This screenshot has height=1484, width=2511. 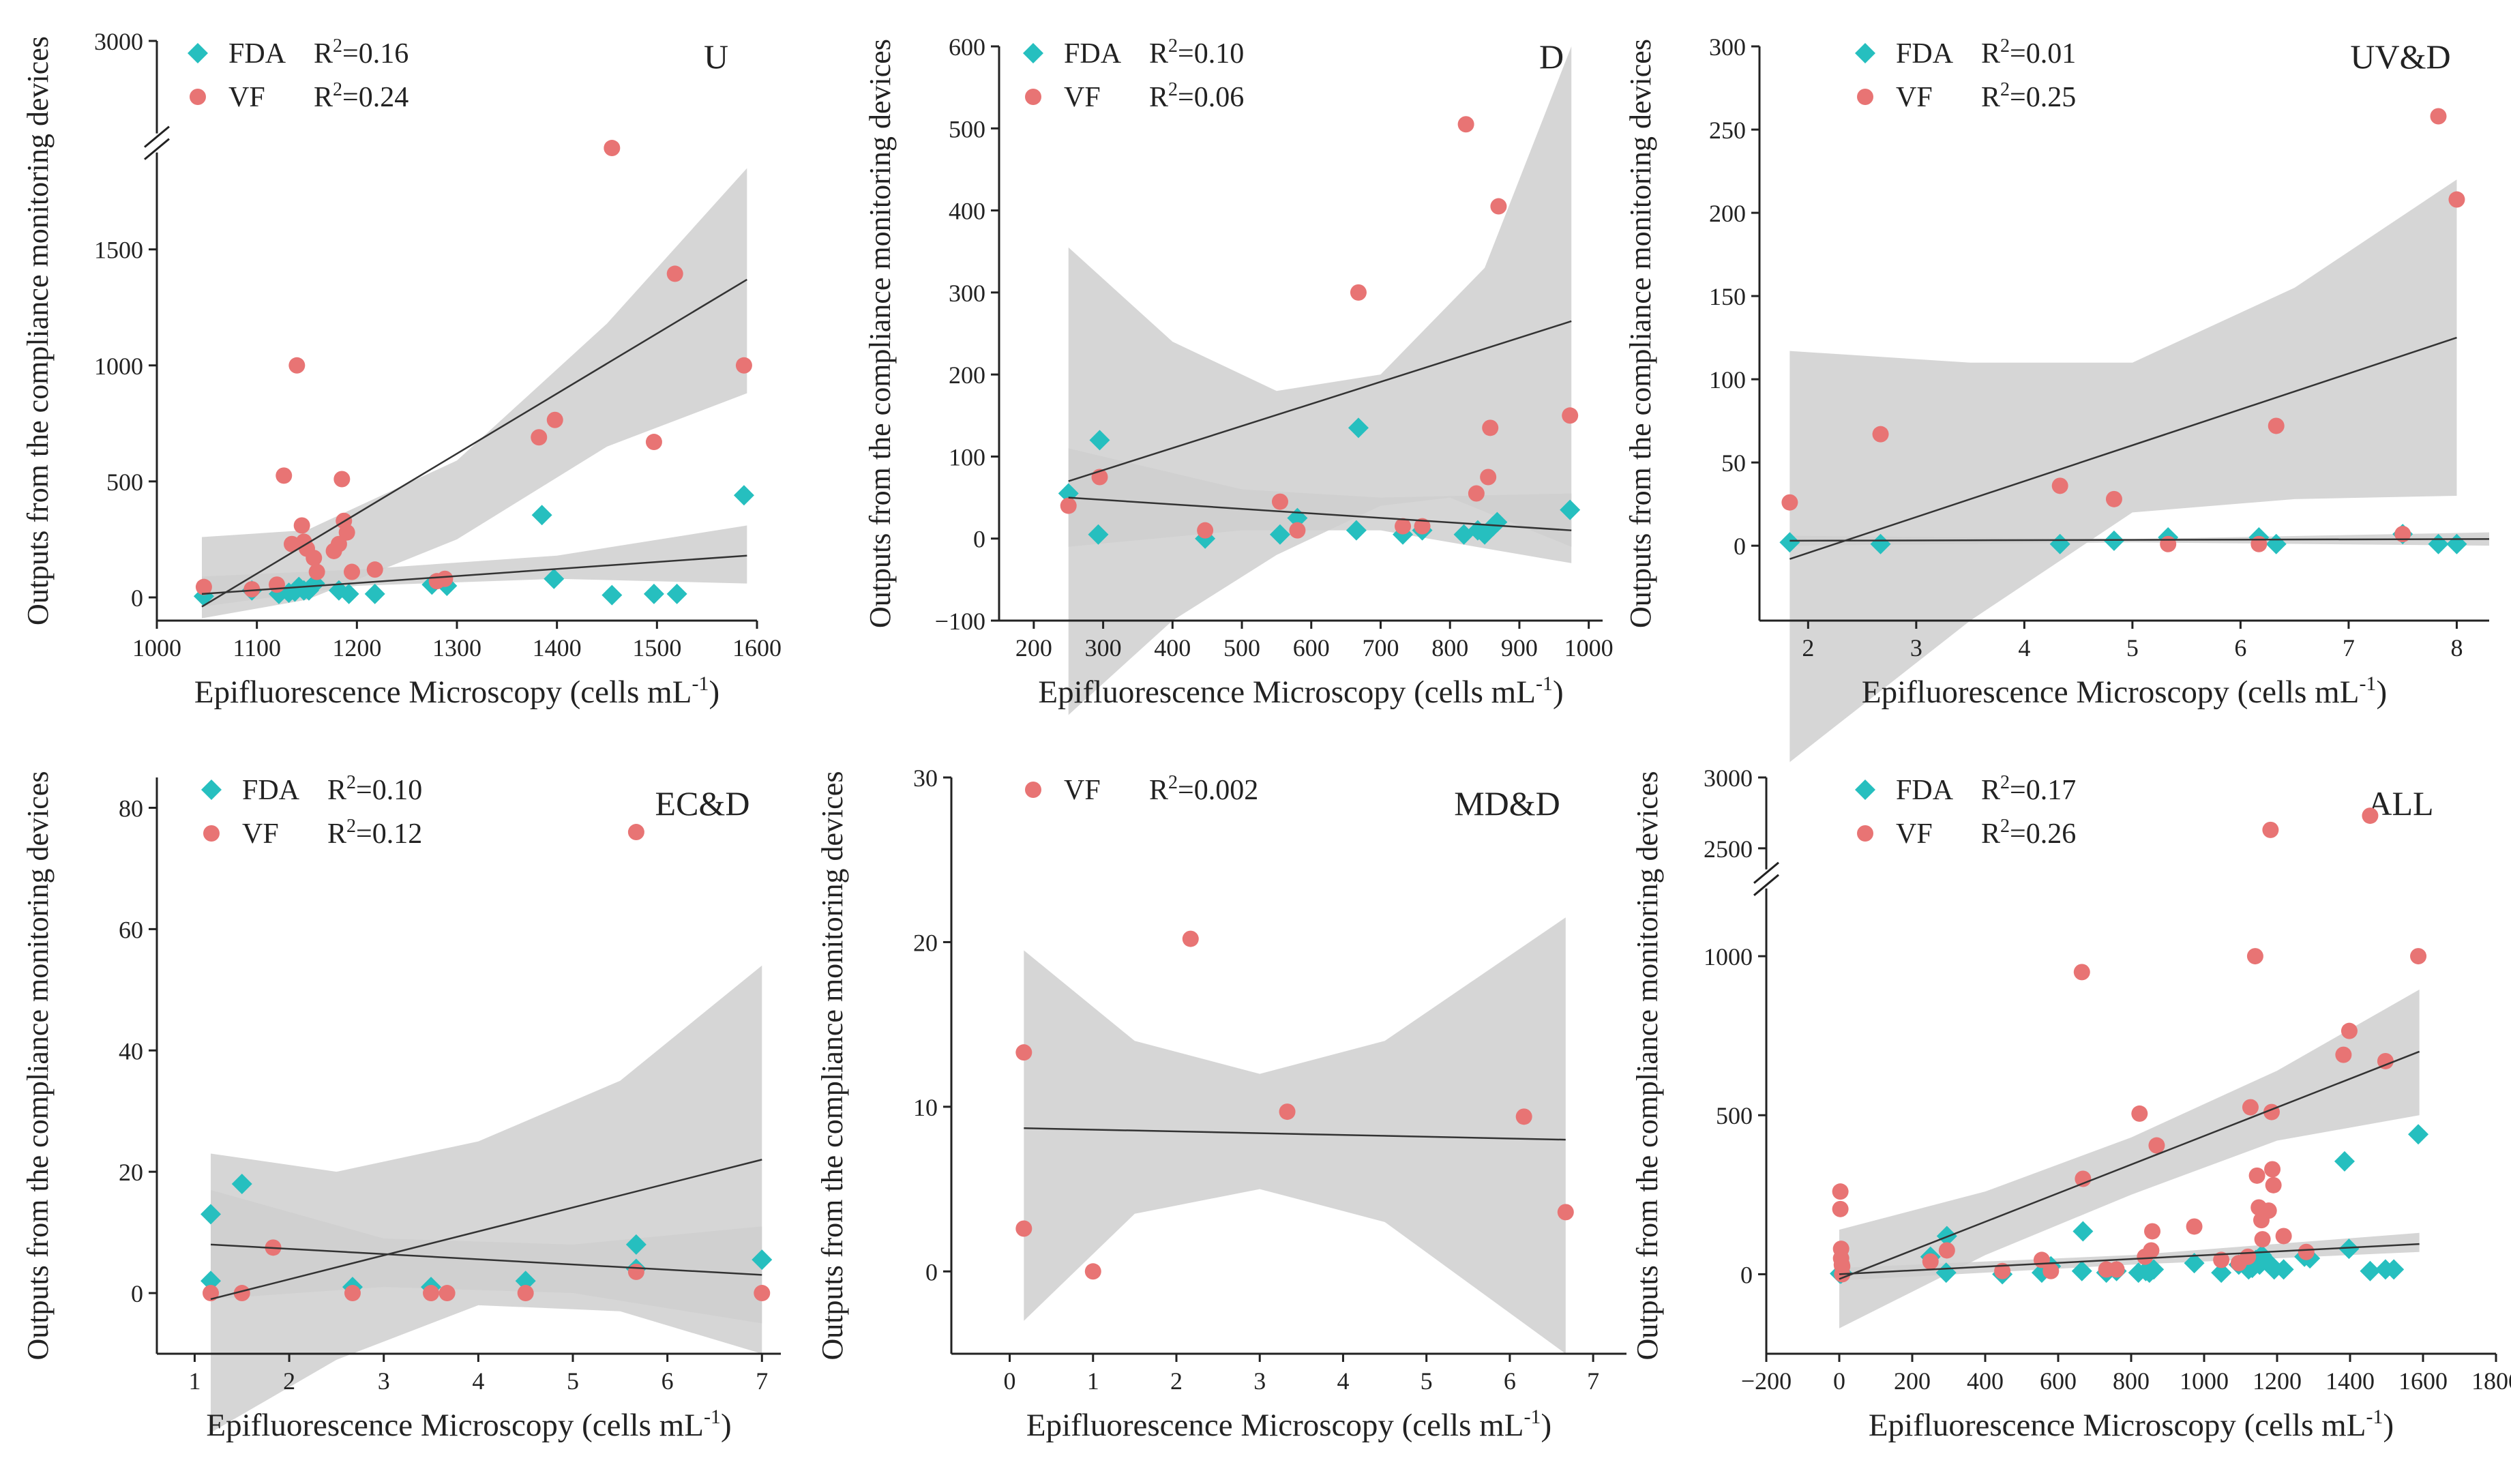 I want to click on axes: 2 3 4 5 6 7 8 0 50 100 150 200 250 300, so click(x=2099, y=347).